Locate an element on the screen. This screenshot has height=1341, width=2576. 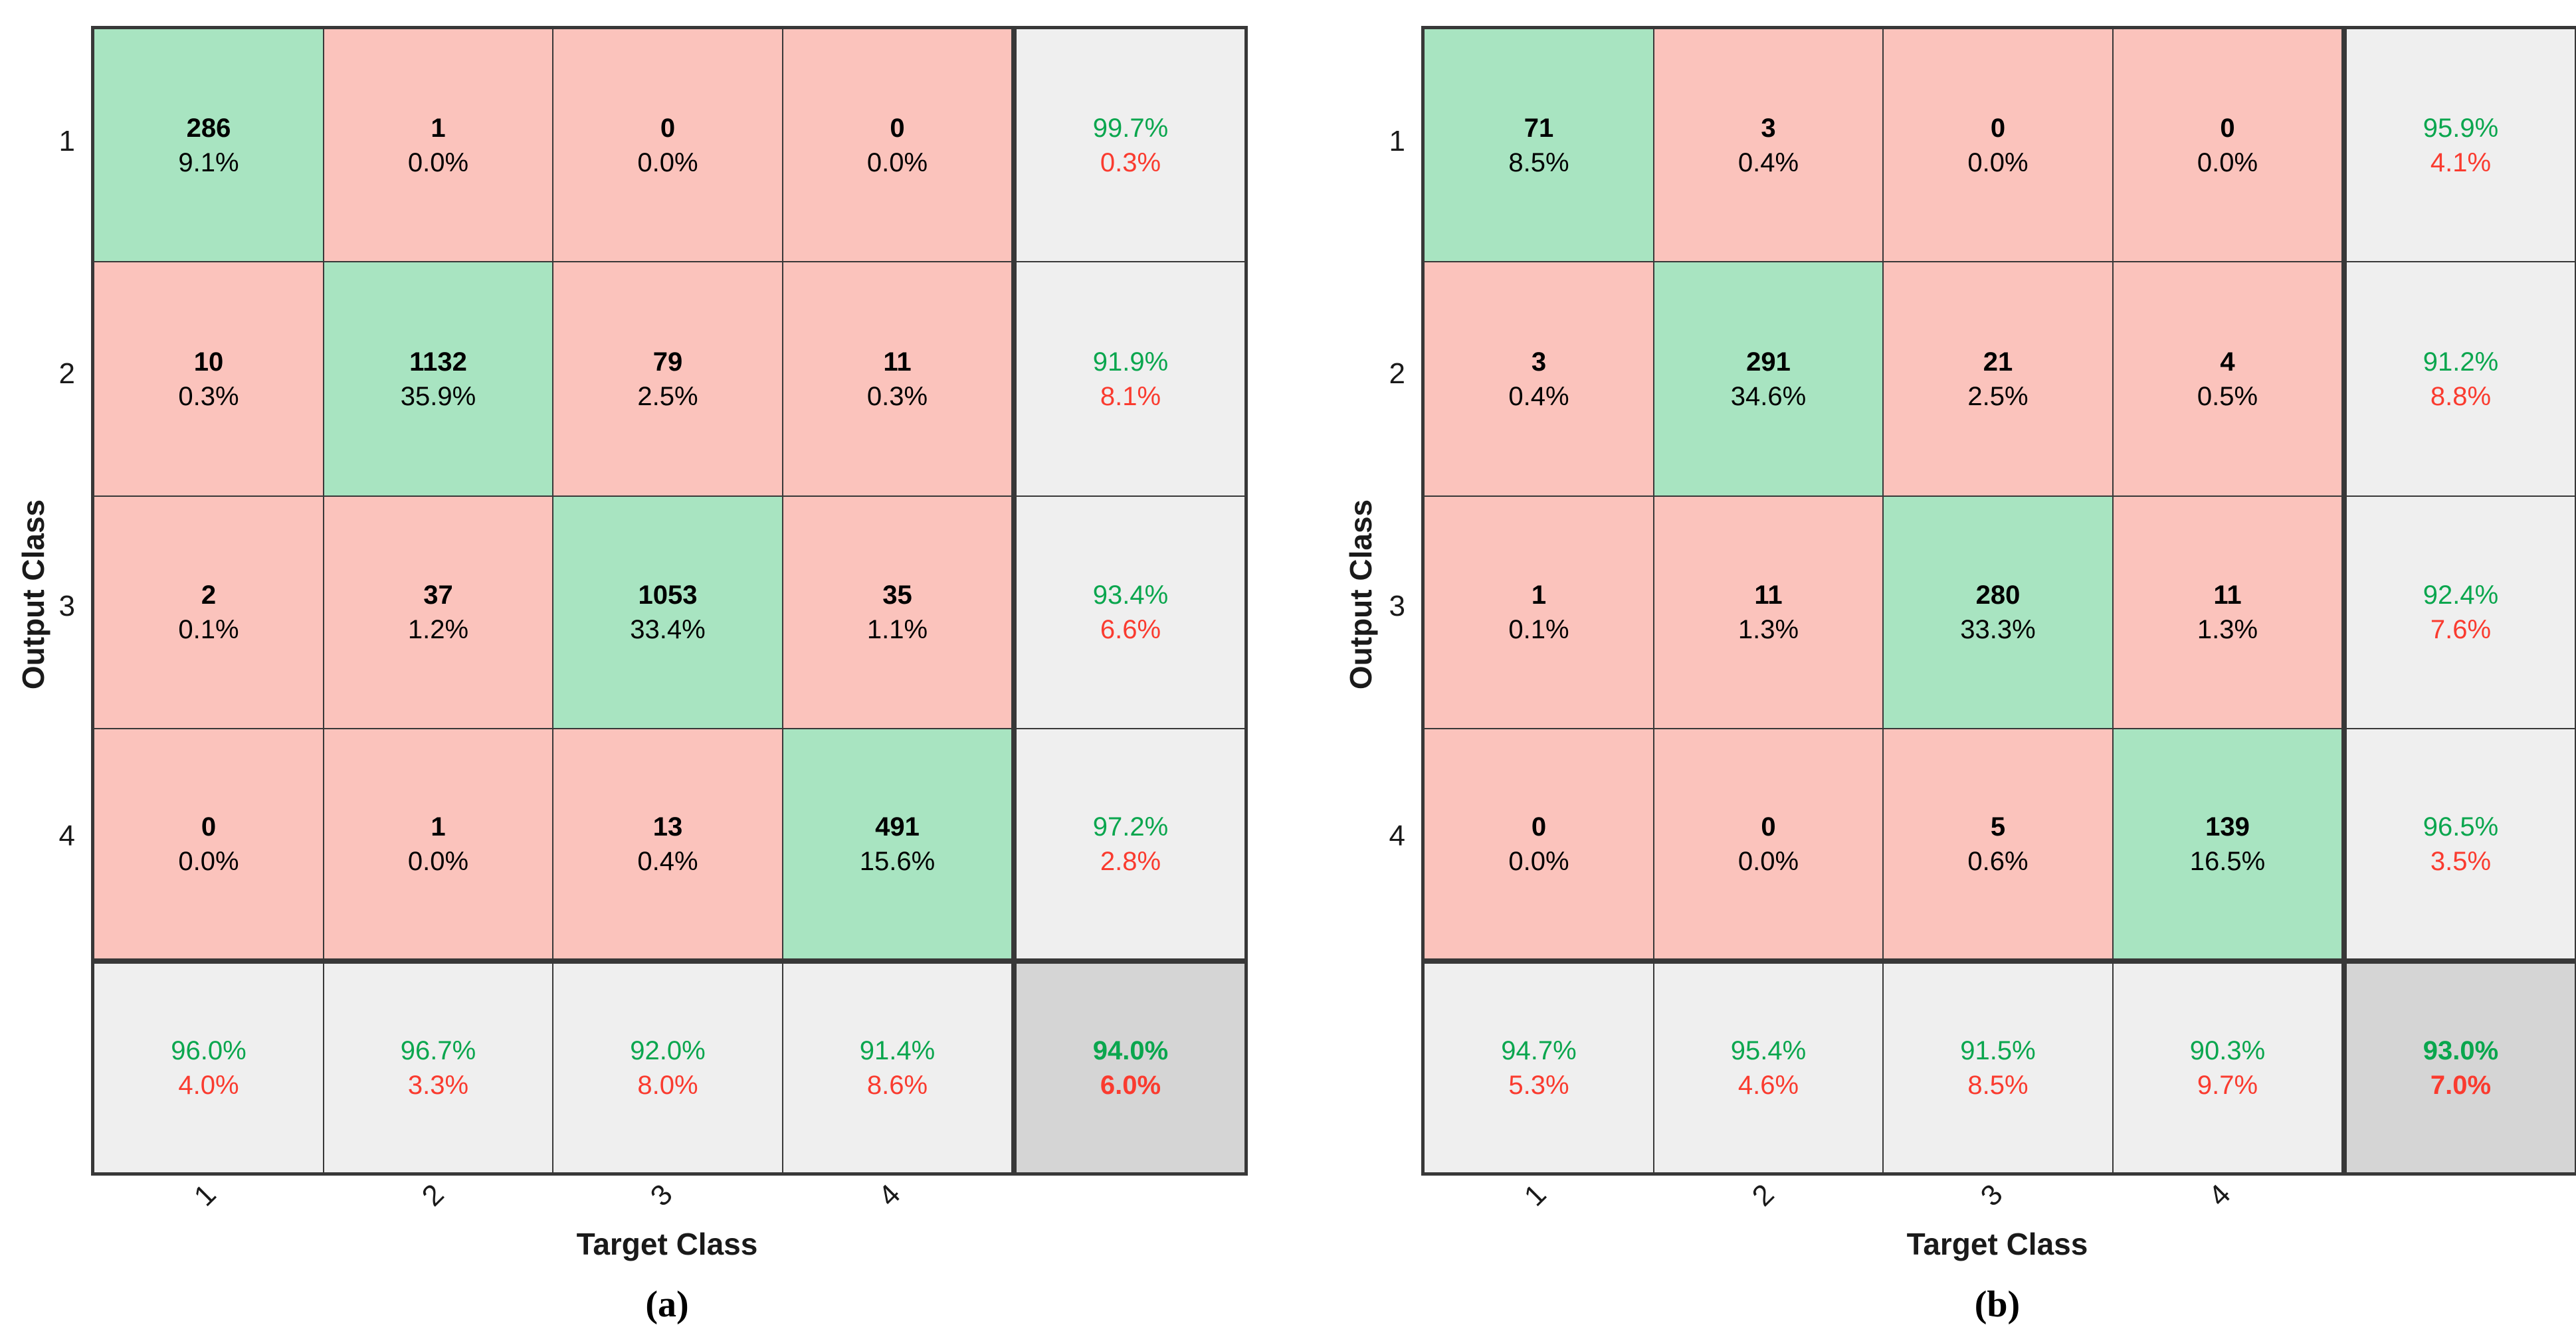
row-summary-green: 95.9% is located at coordinates (2461, 128).